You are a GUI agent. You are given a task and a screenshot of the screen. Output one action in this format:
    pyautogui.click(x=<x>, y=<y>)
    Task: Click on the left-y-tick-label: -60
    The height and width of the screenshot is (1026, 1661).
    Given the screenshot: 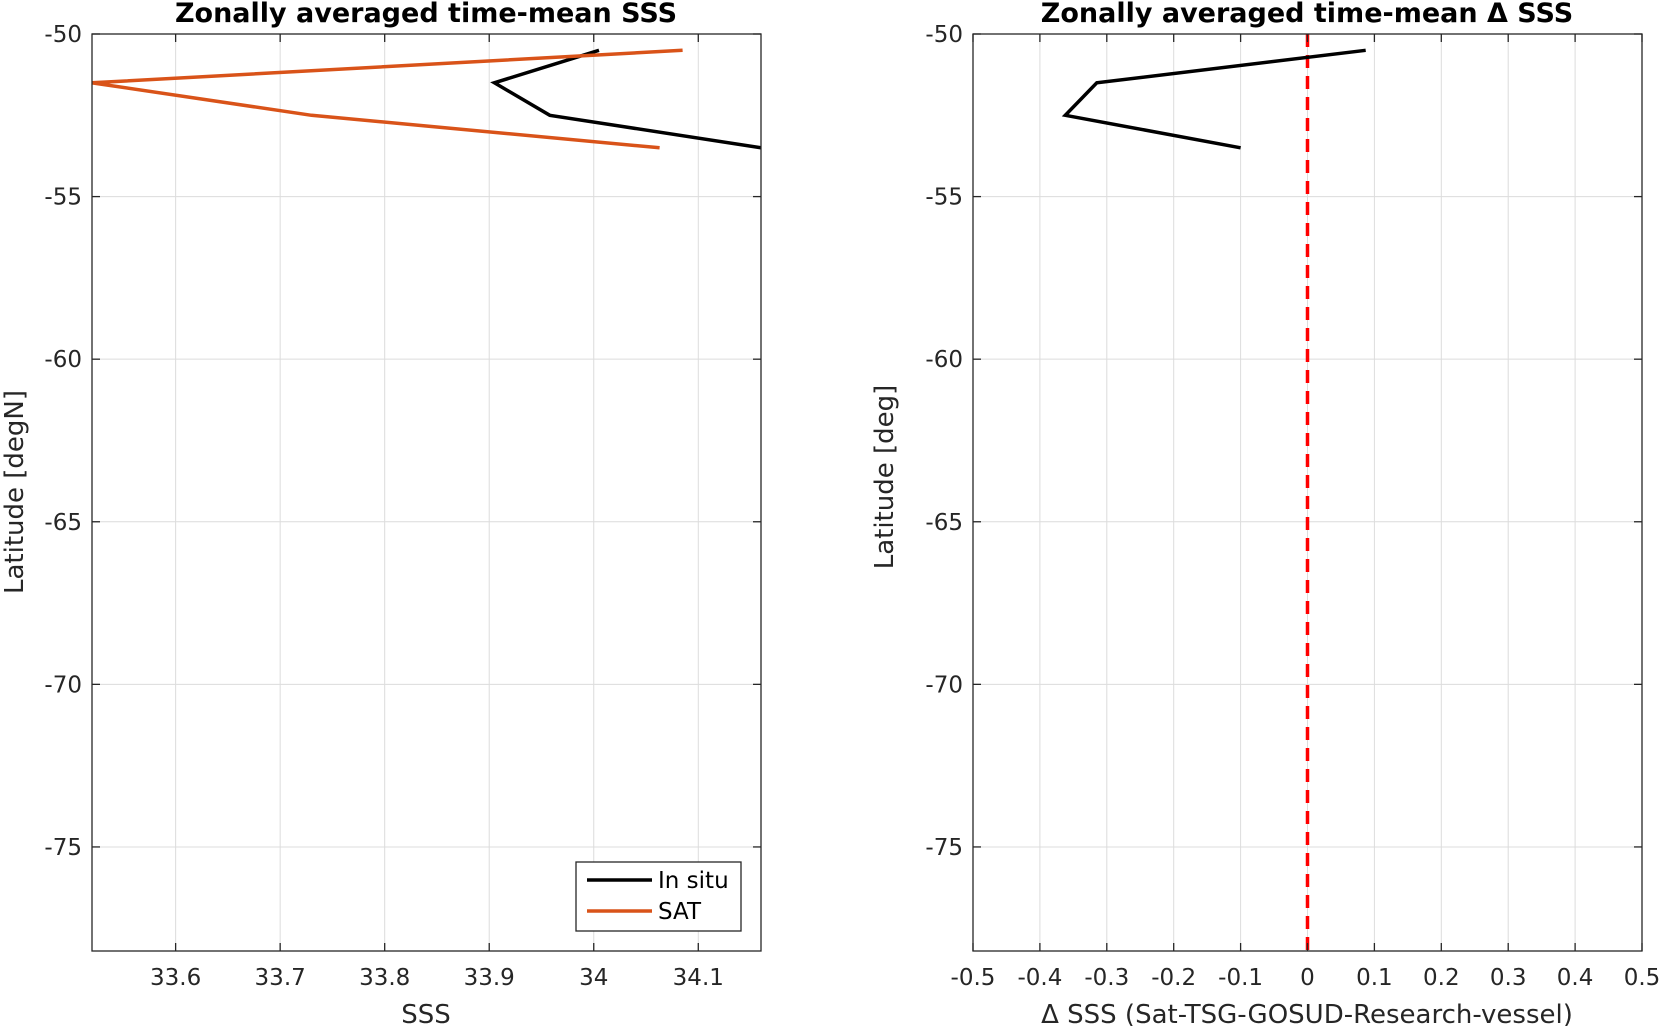 What is the action you would take?
    pyautogui.click(x=63, y=360)
    